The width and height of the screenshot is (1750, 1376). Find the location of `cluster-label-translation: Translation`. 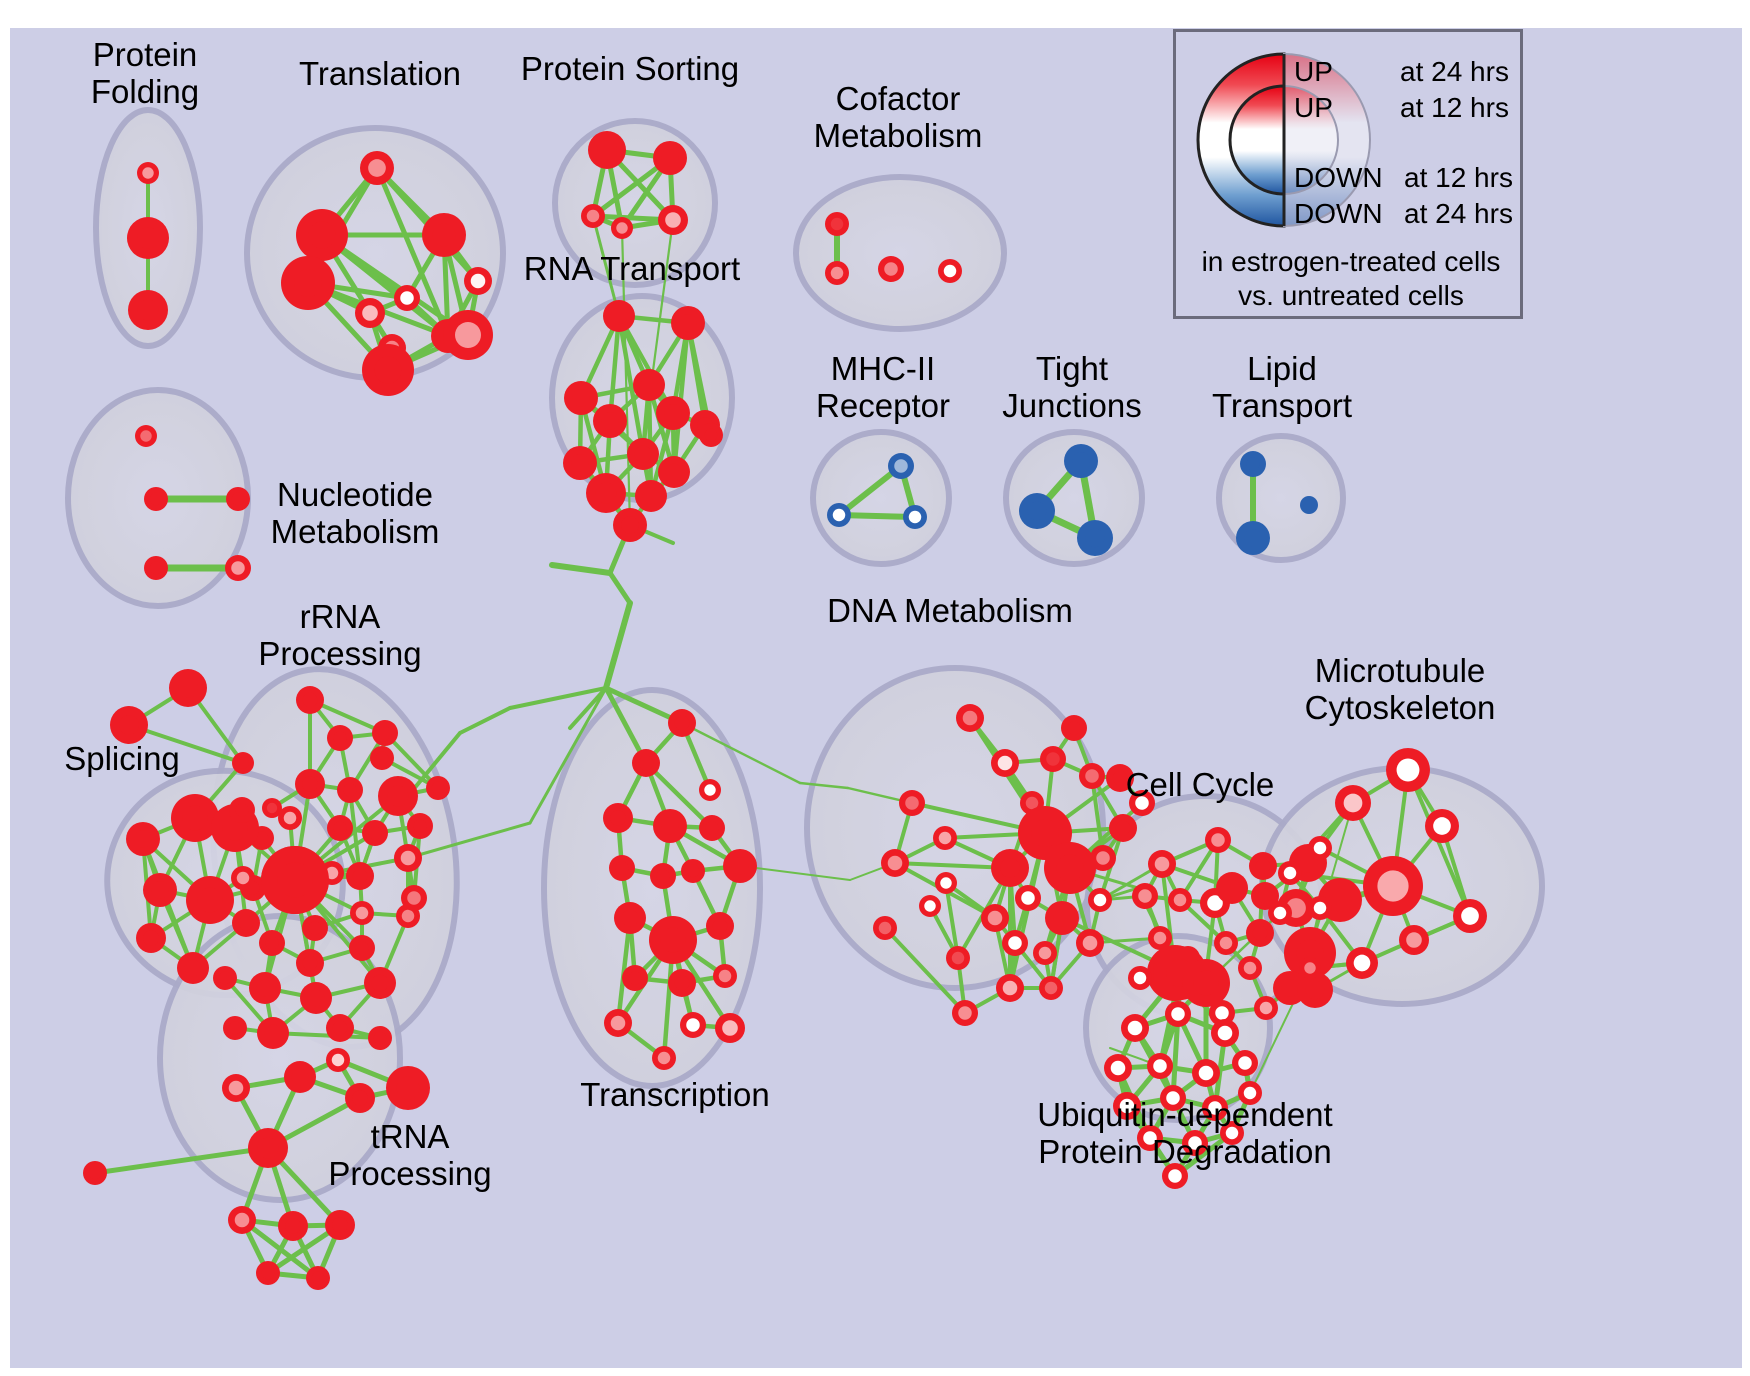

cluster-label-translation: Translation is located at coordinates (380, 73).